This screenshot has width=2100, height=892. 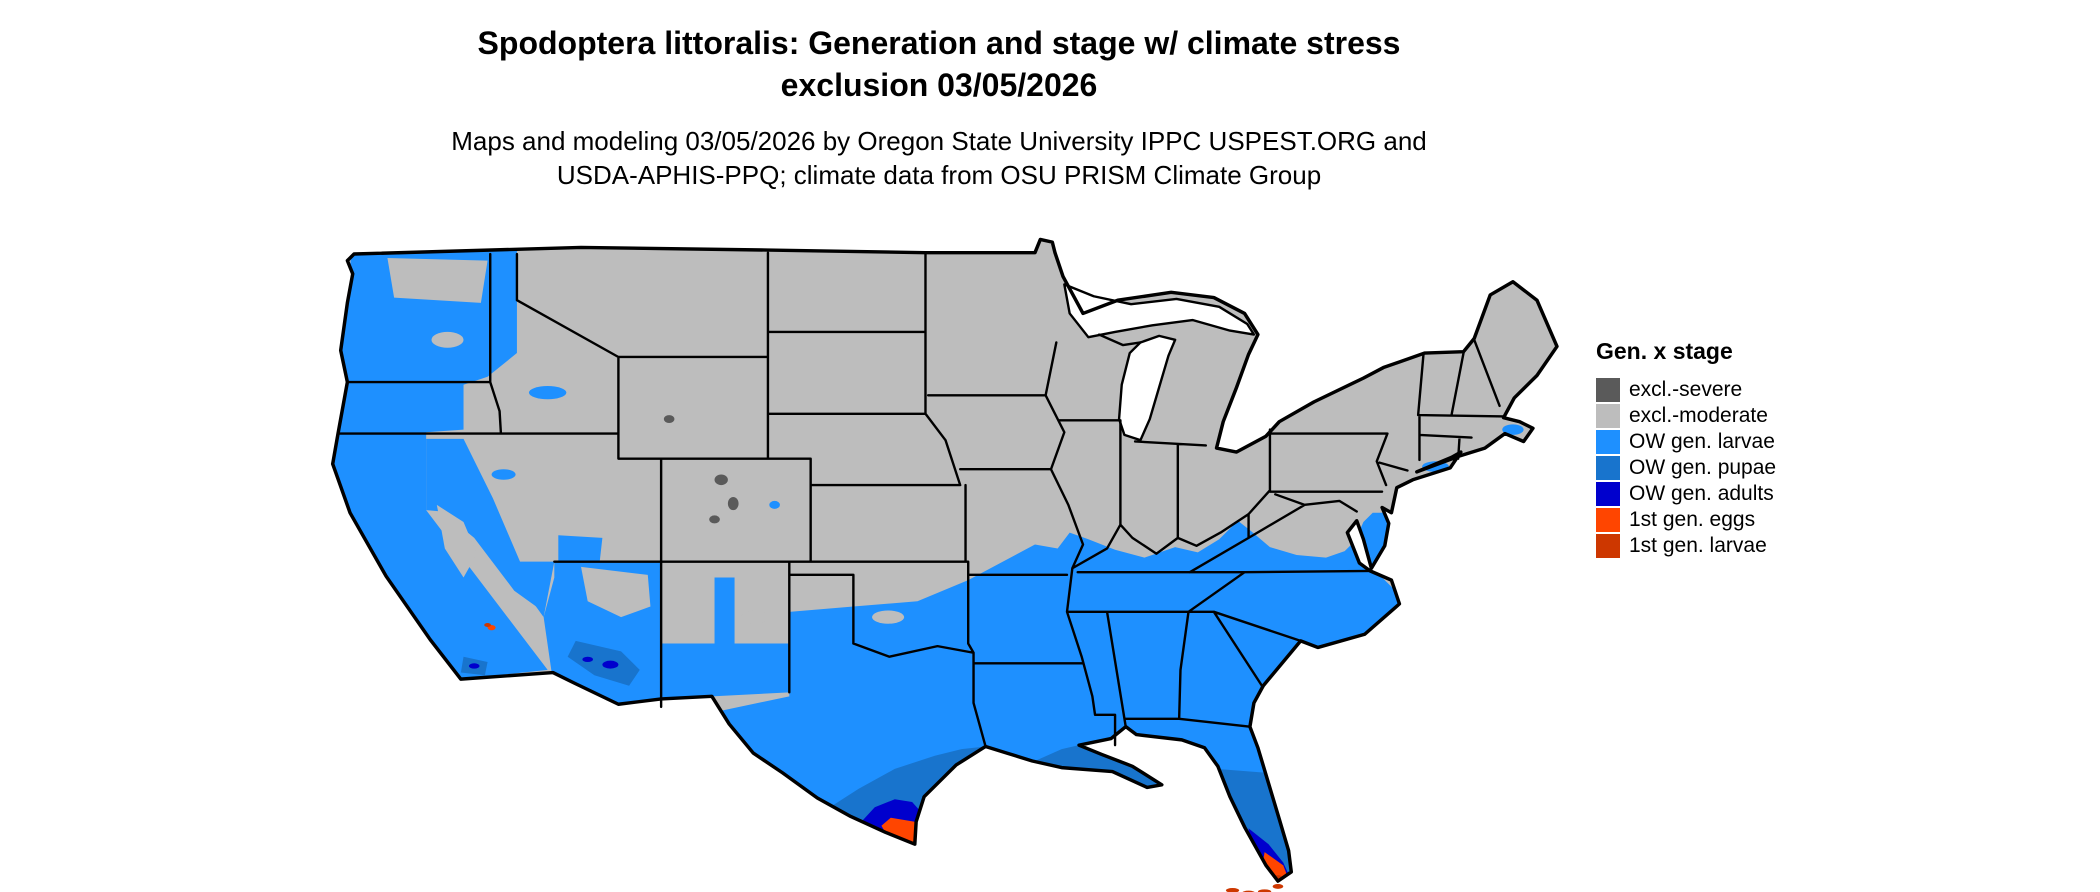 I want to click on legend-label: 1st gen. larvae, so click(x=1698, y=545).